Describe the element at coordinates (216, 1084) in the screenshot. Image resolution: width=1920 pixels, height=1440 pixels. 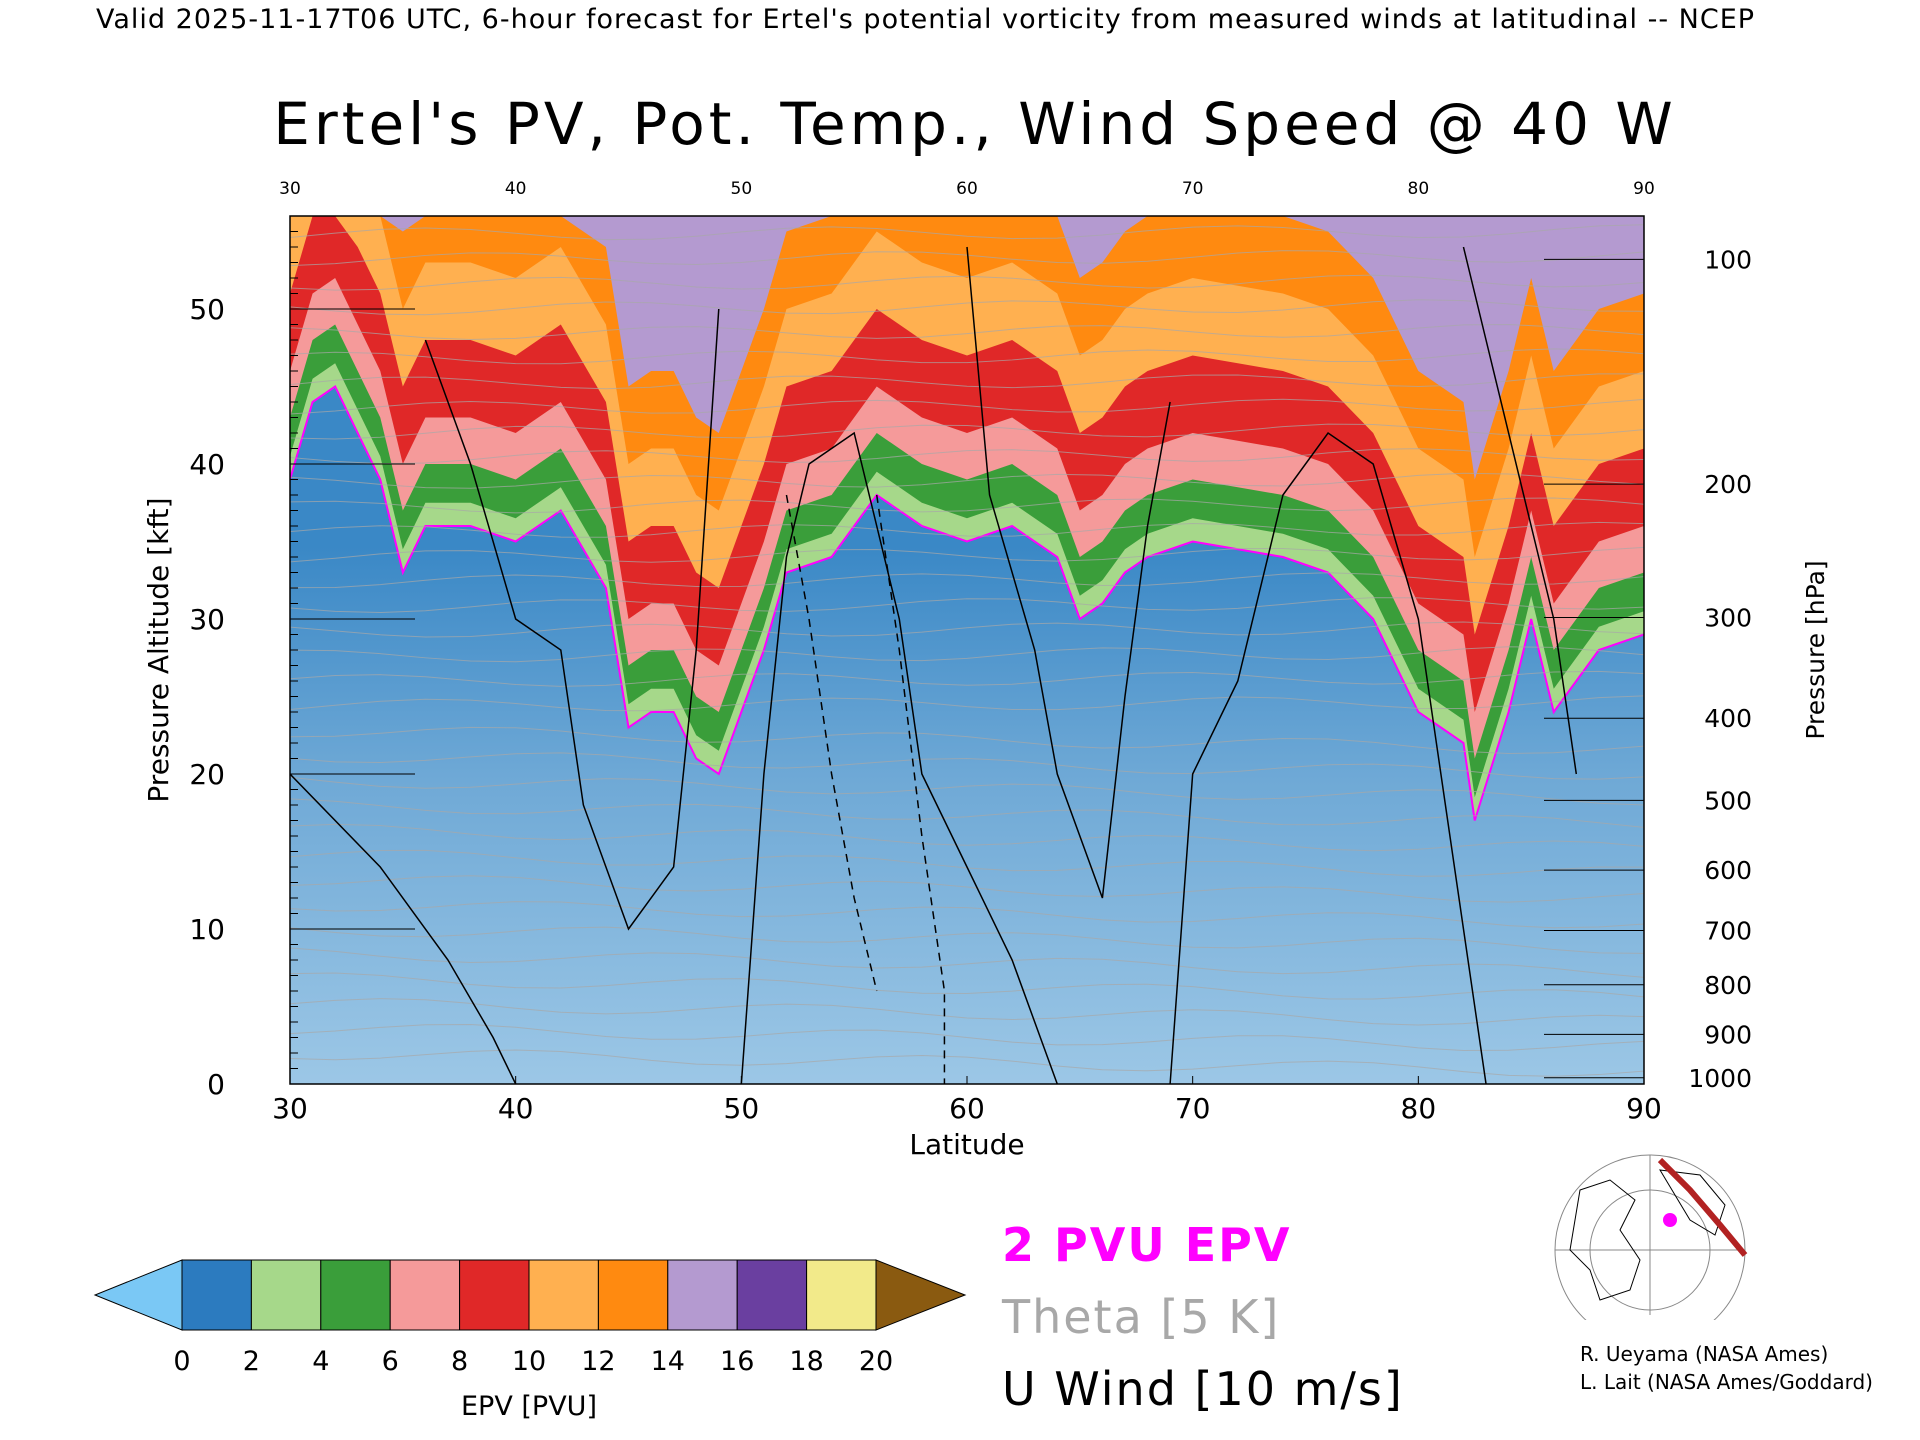
I see `y-tick-label: 0` at that location.